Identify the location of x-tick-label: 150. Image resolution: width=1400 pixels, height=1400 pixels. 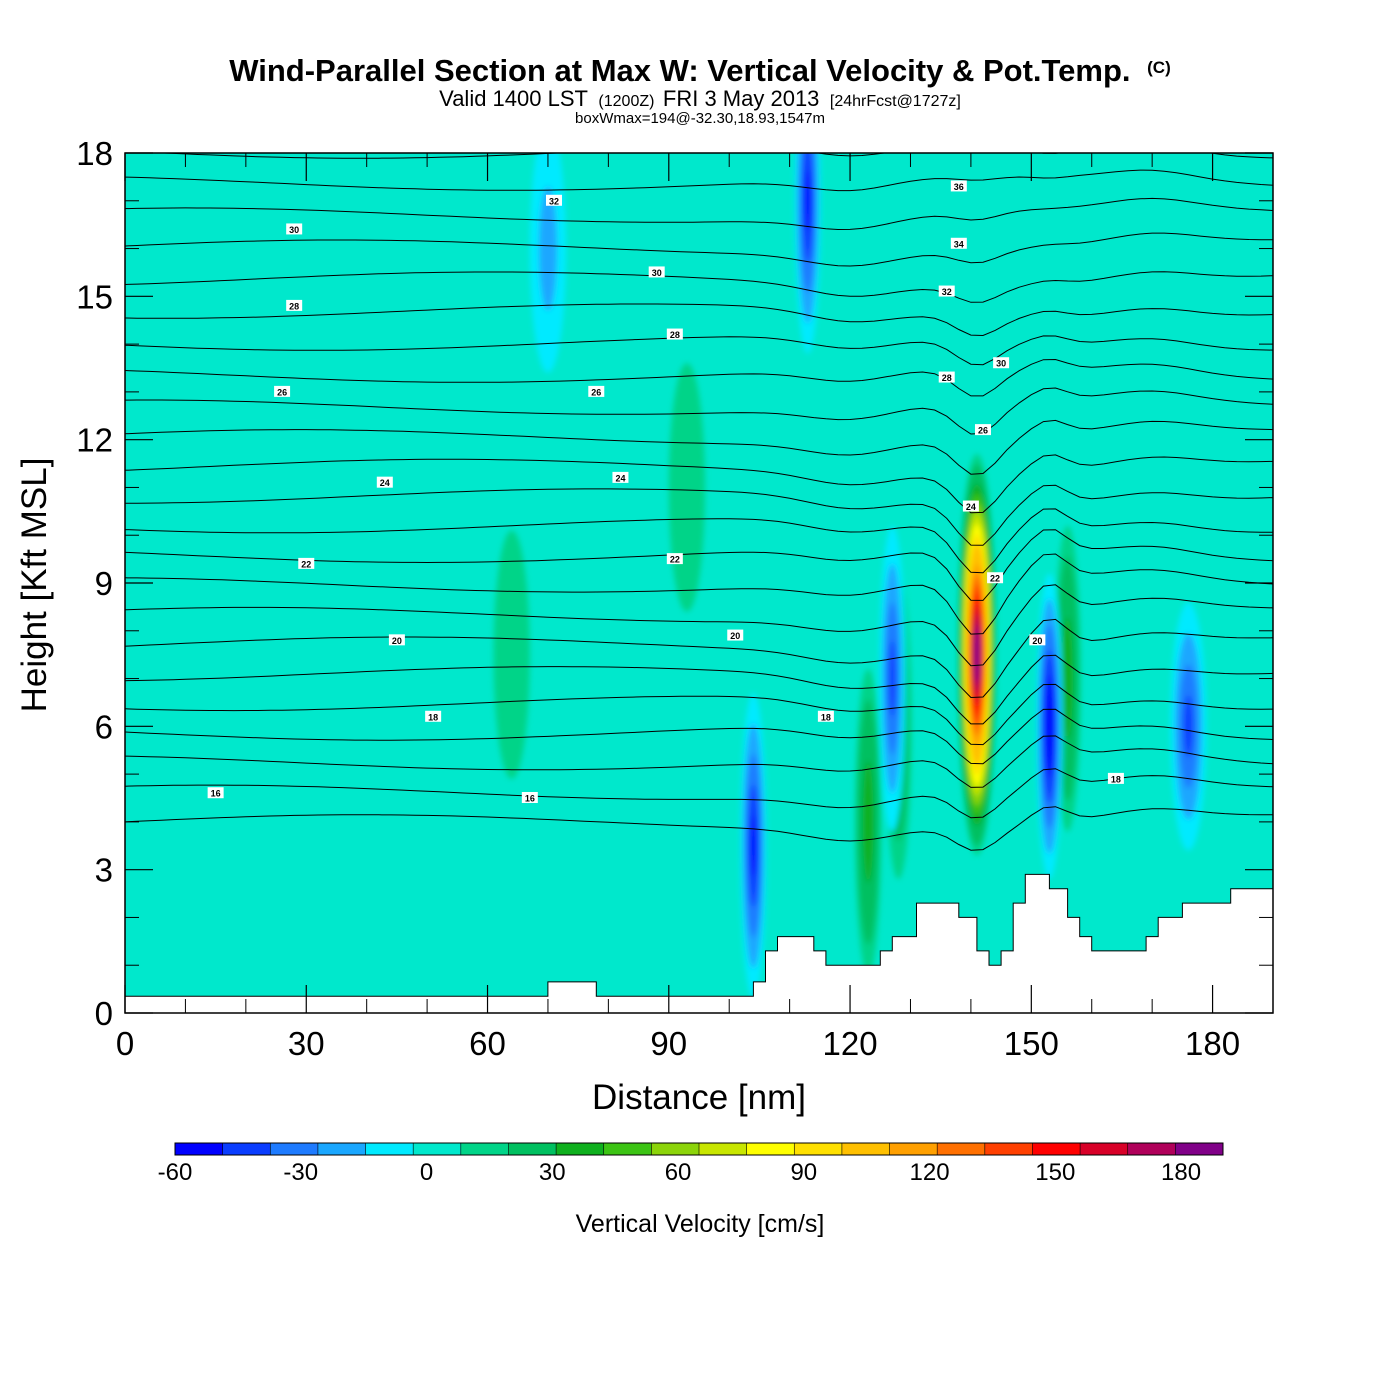
(1031, 1043).